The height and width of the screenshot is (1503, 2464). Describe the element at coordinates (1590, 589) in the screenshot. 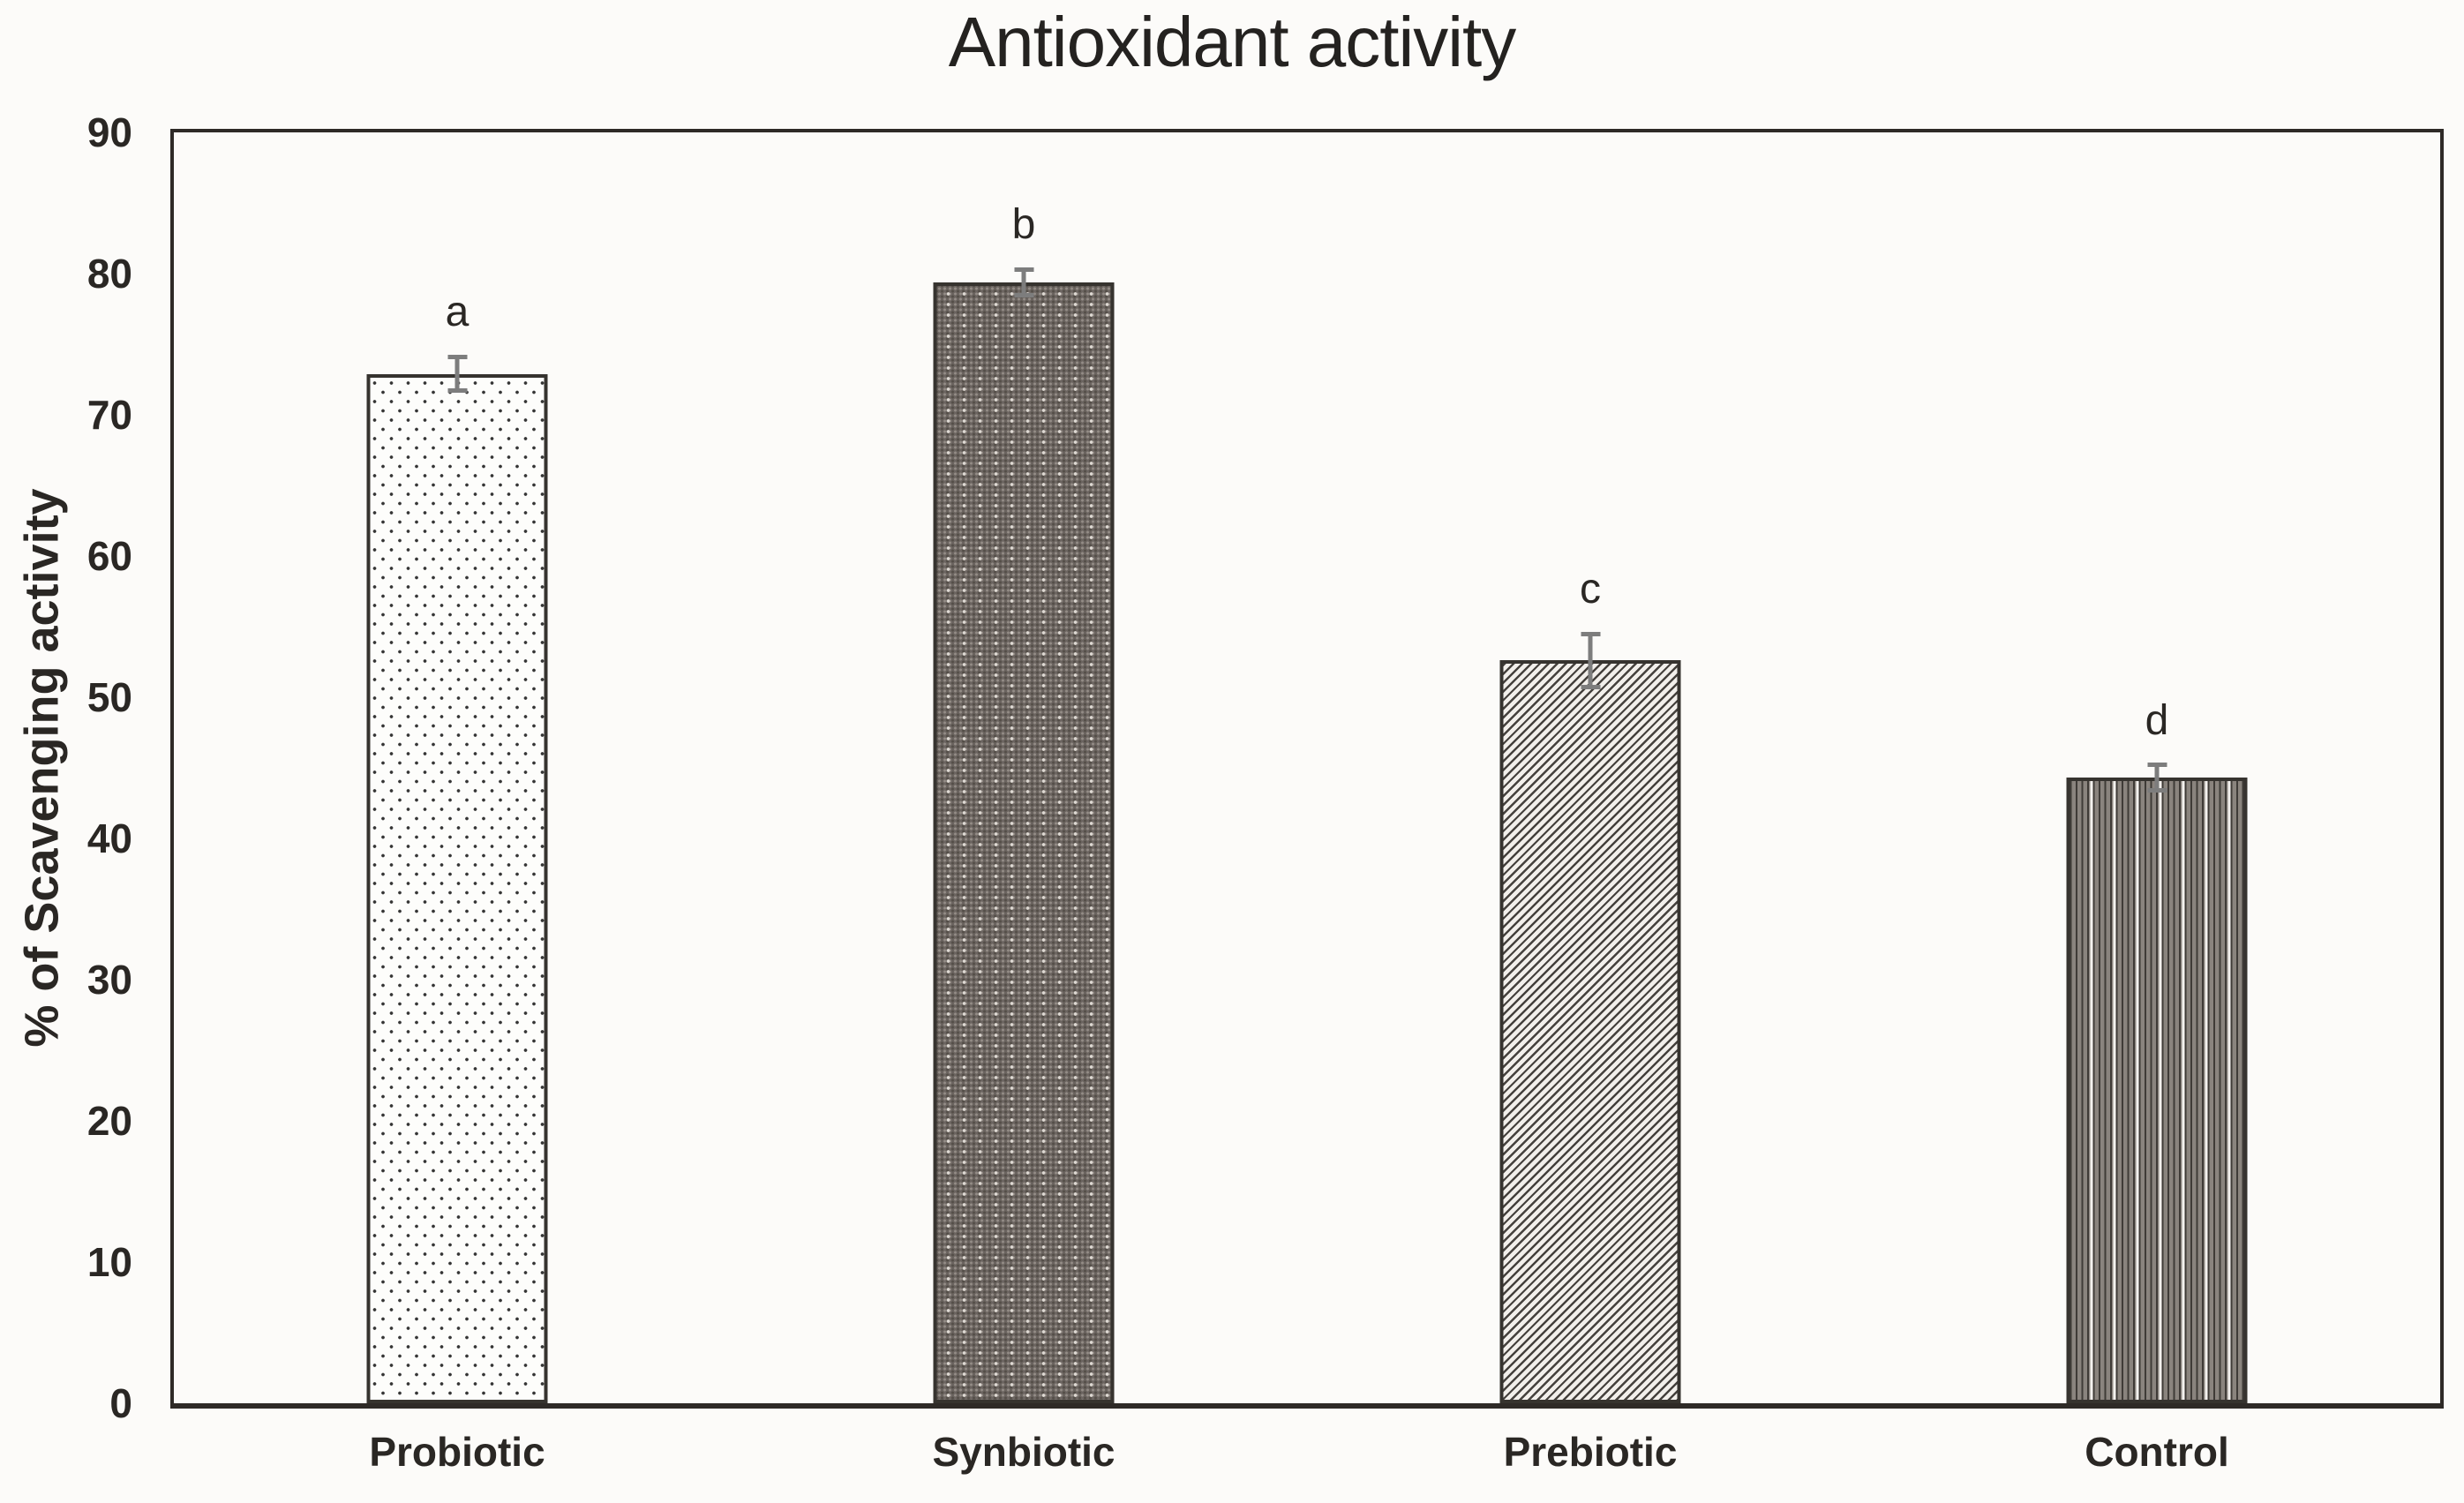

I see `significance-letter: c` at that location.